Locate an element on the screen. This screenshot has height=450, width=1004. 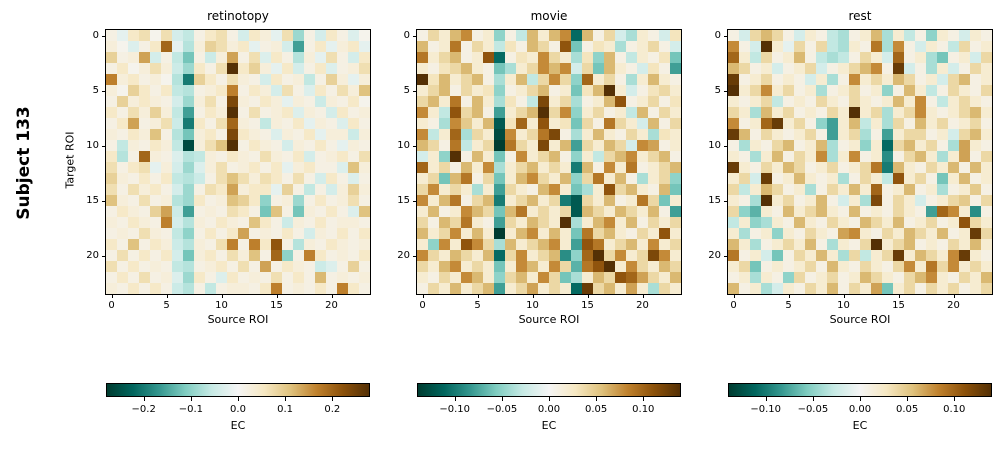
x-tick-label: 10 is located at coordinates (843, 305).